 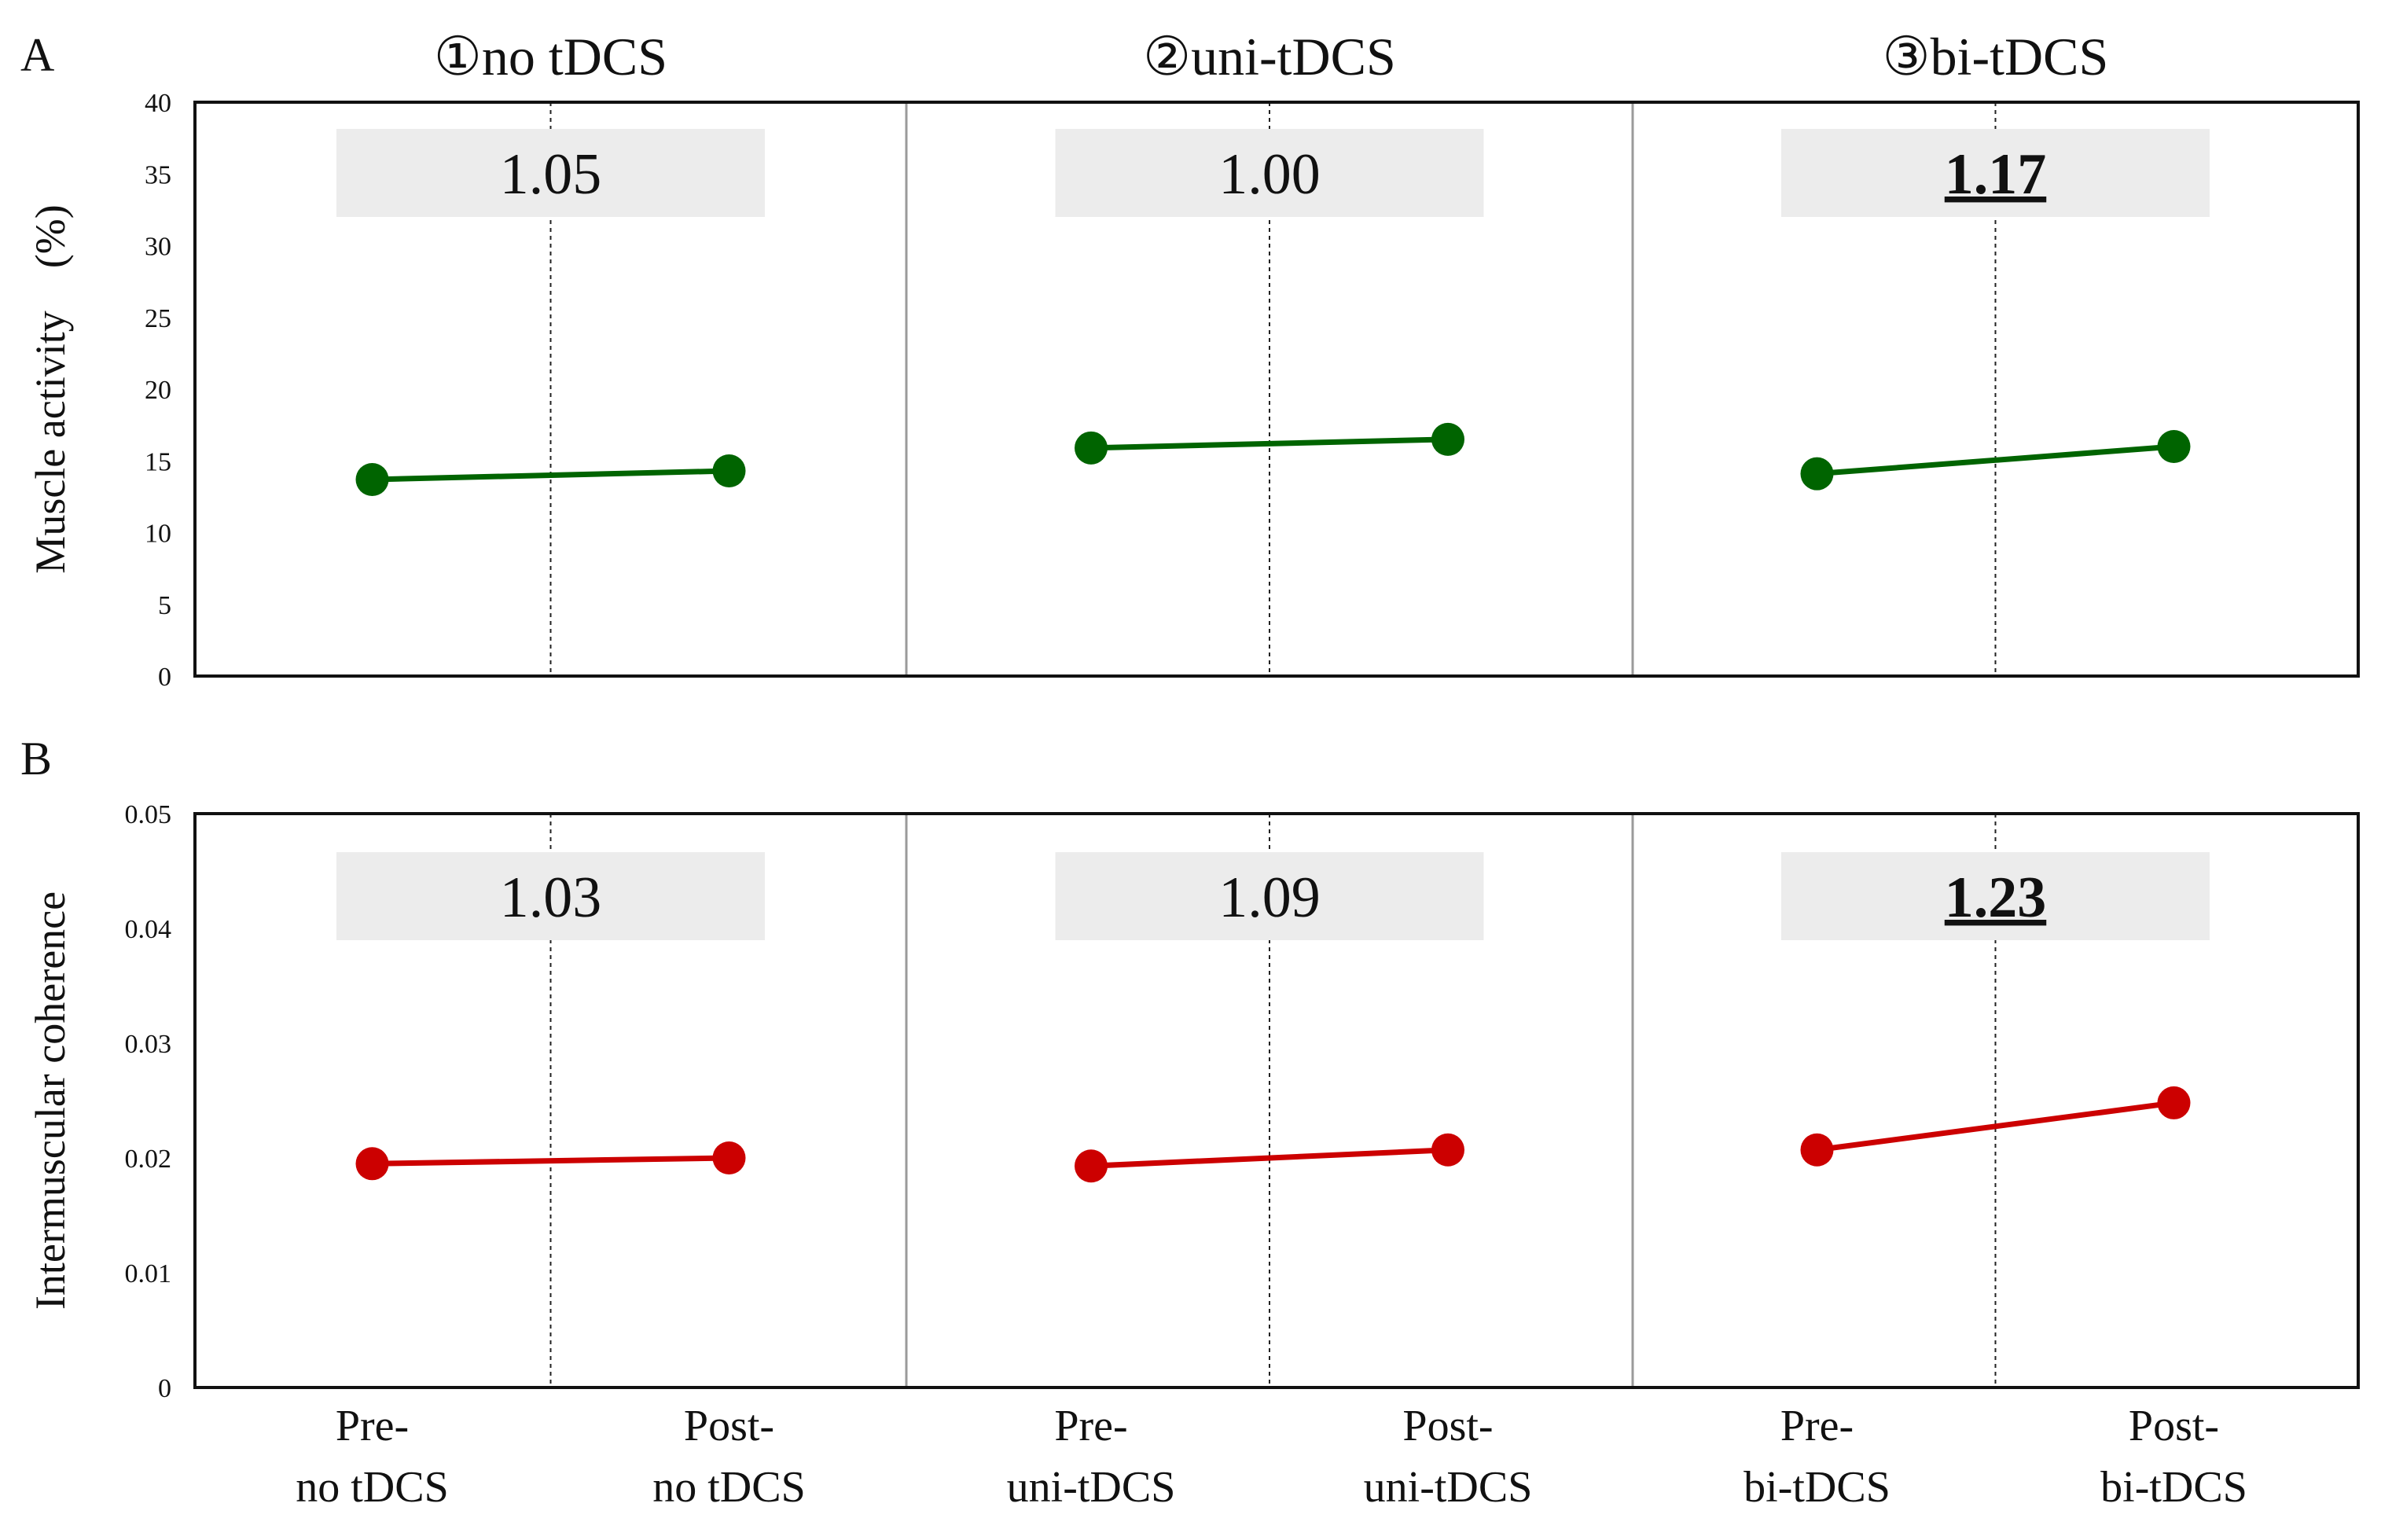 I want to click on y-tick-label: 0.05, so click(x=148, y=814).